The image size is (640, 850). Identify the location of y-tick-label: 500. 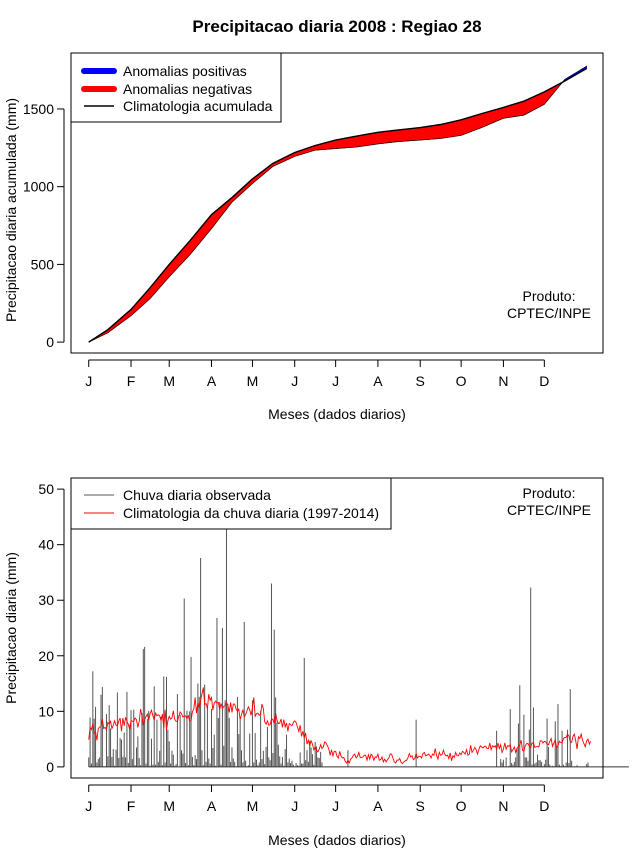
(43, 264).